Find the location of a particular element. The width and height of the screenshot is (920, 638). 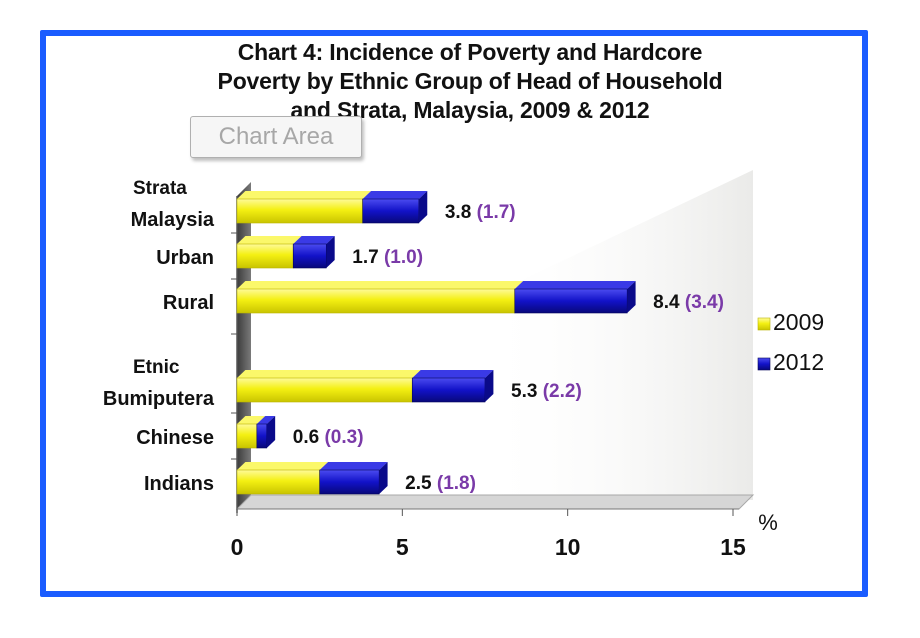

category-label-0: Malaysia is located at coordinates (173, 220).